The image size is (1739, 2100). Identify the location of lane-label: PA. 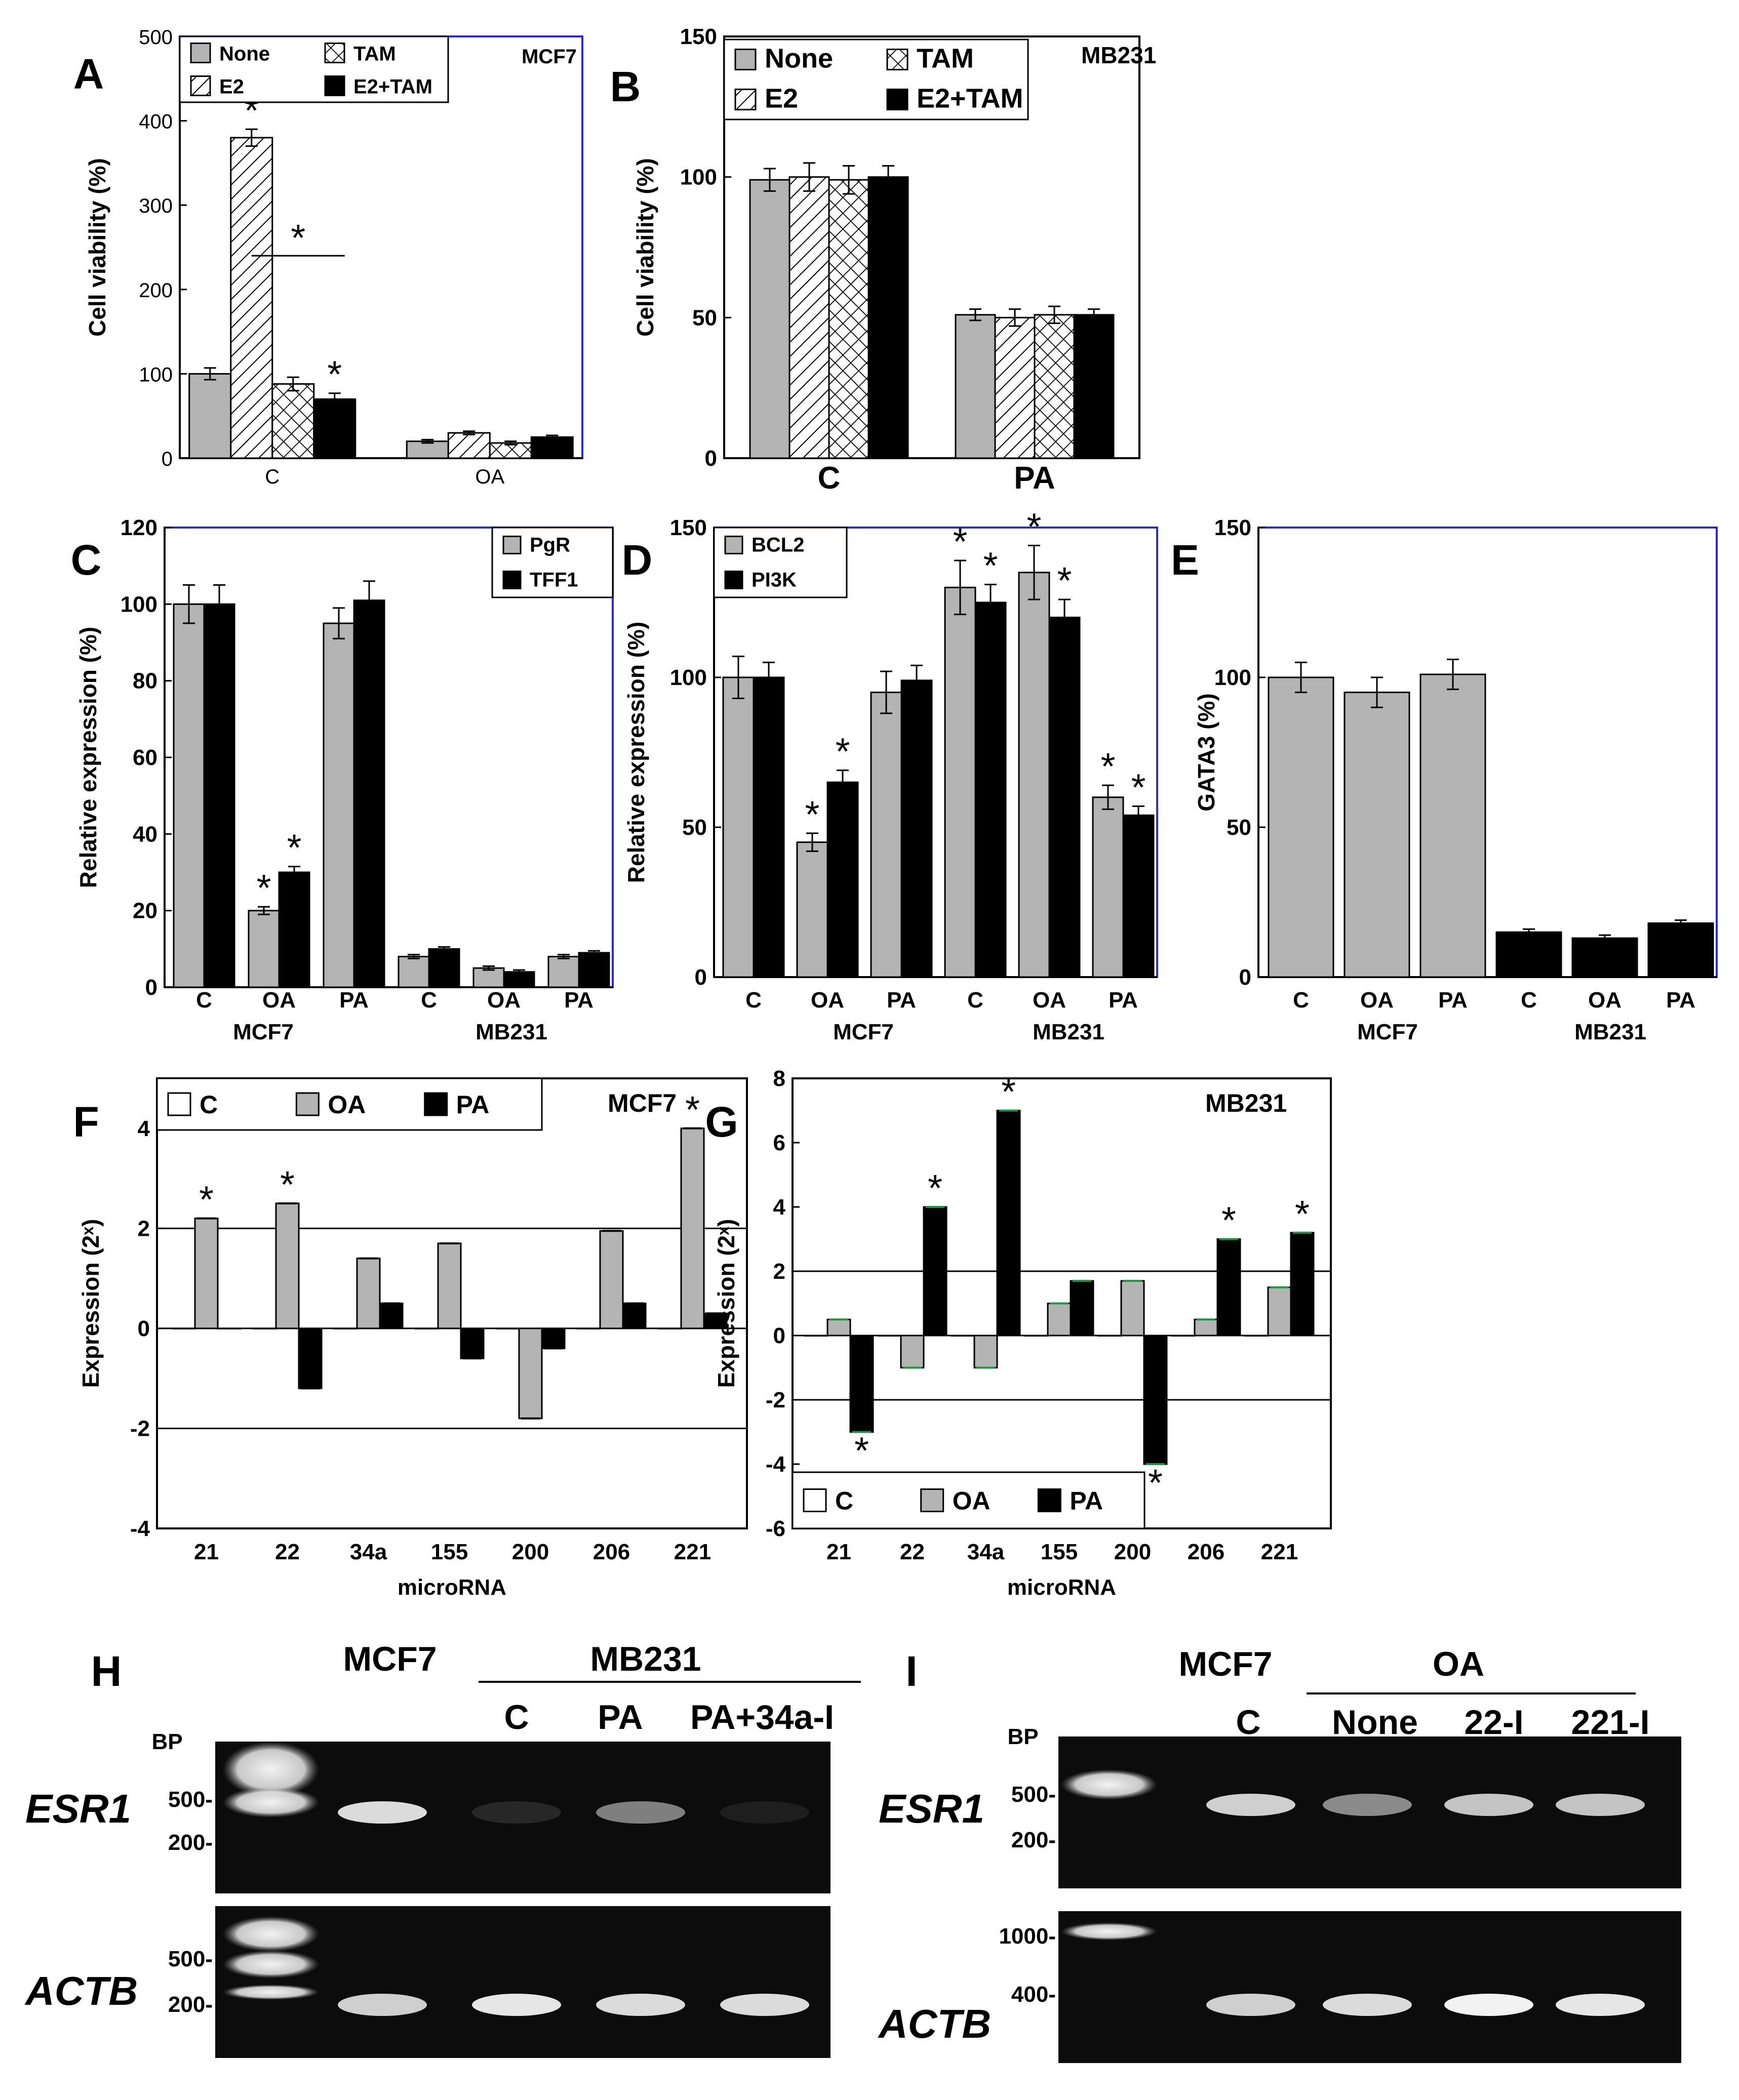
(620, 1717).